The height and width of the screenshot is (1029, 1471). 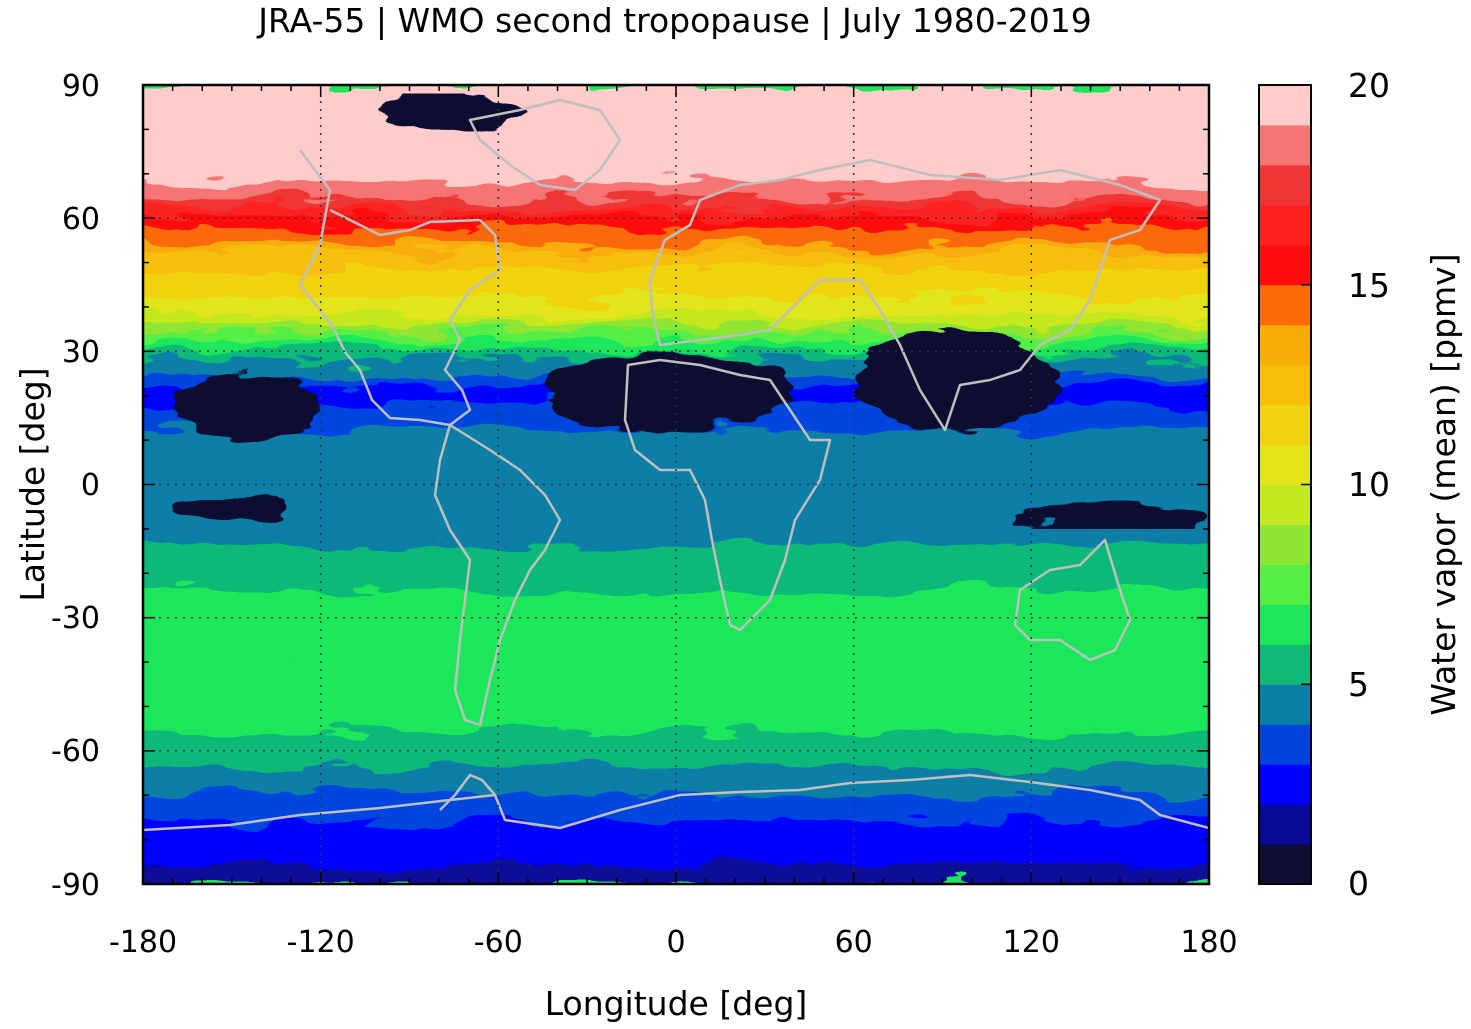 I want to click on colorbar-frame, so click(x=1285, y=484).